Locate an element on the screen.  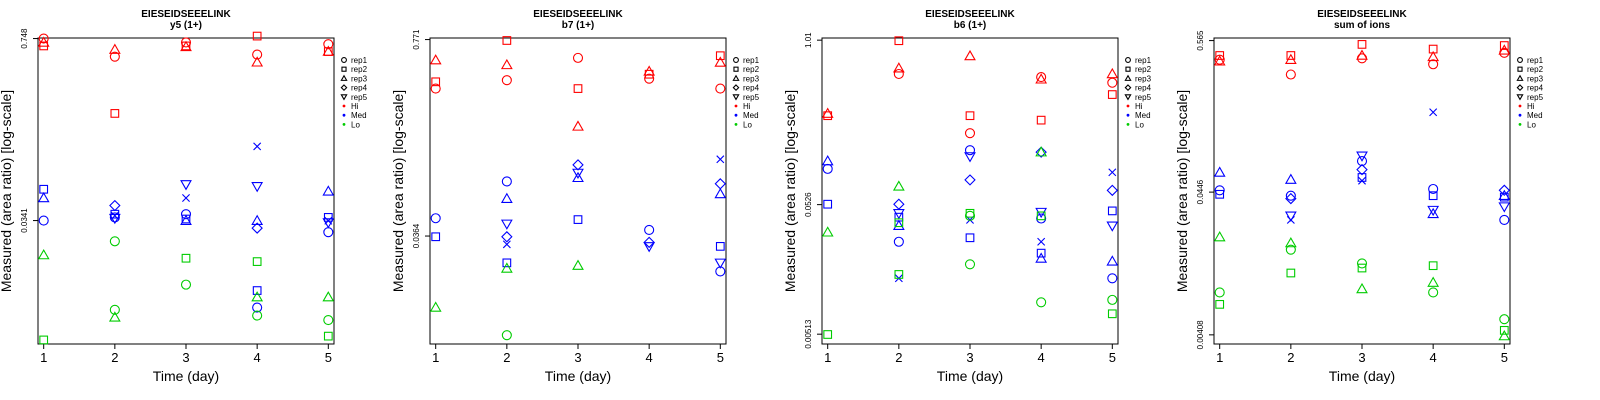
x-tick-label: 1 is located at coordinates (43, 357).